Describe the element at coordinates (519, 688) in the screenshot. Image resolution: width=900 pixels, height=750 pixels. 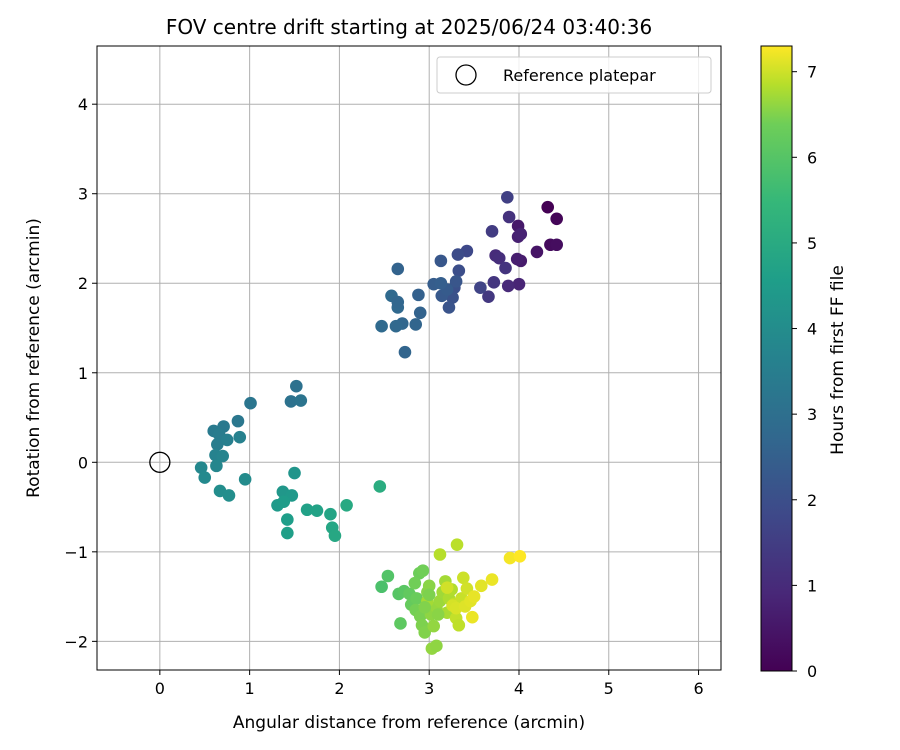
I see `x-tick-label: 4` at that location.